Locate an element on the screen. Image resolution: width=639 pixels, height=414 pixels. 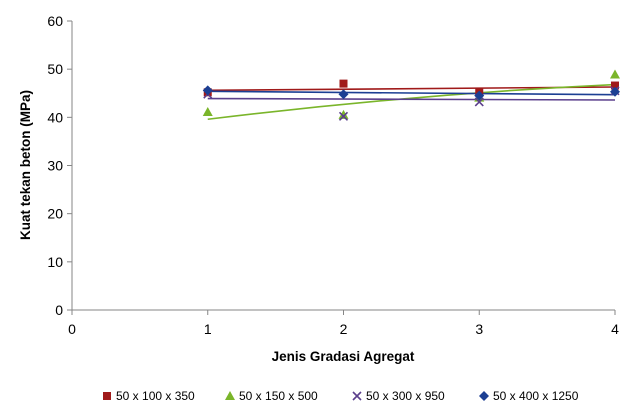
legend-label: 50 x 100 x 350 is located at coordinates (155, 396).